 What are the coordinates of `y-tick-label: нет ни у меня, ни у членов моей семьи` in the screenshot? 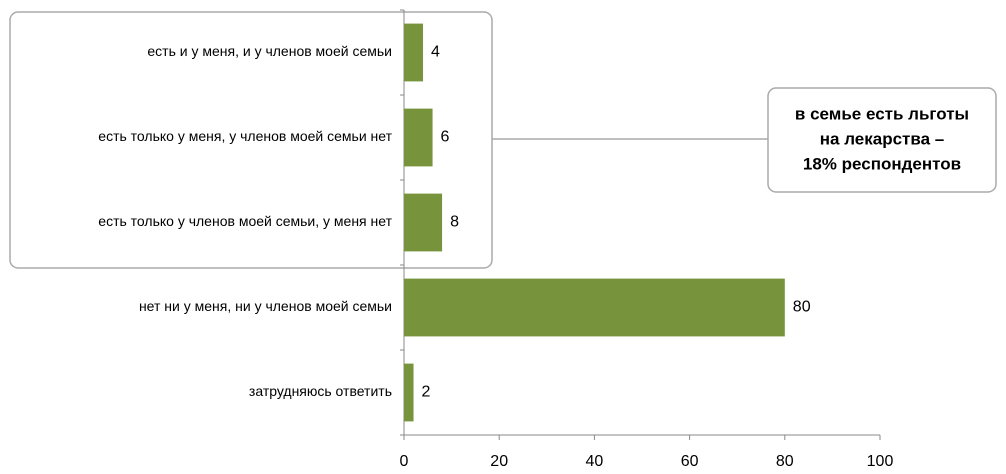 It's located at (265, 306).